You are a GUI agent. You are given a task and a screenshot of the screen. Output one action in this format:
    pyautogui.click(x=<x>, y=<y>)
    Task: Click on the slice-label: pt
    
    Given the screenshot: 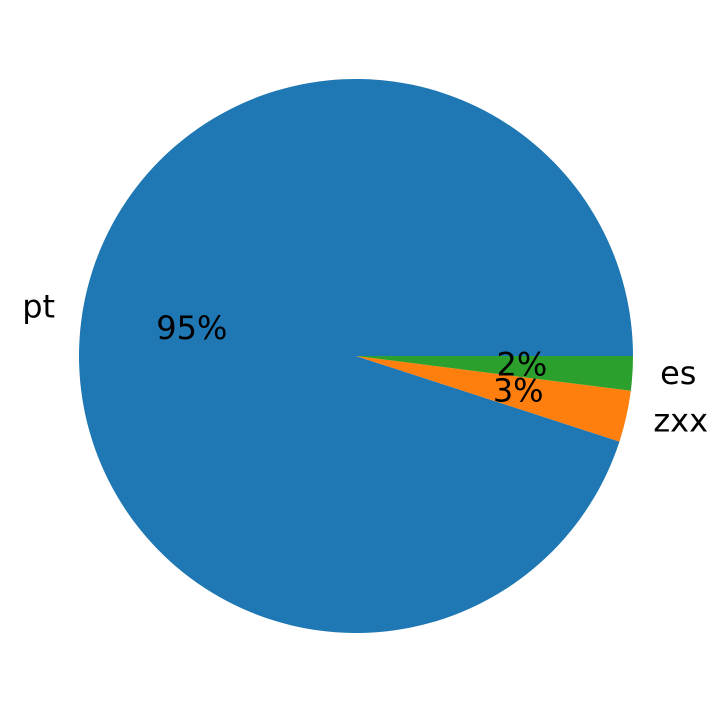 What is the action you would take?
    pyautogui.click(x=38, y=306)
    